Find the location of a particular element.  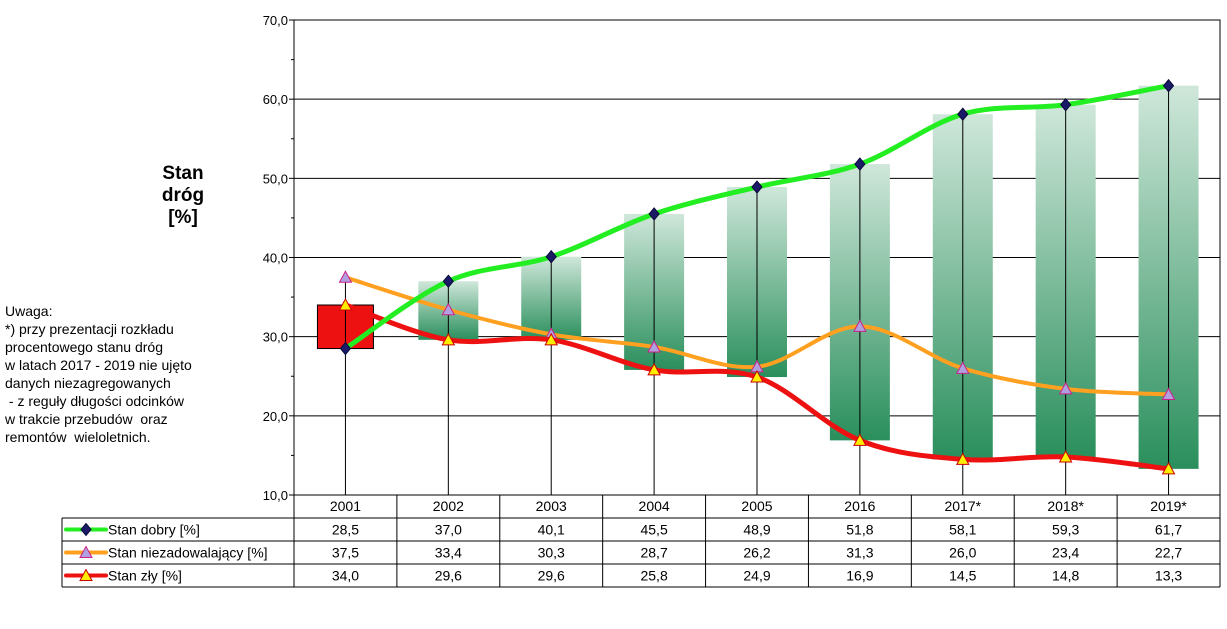

table-value: 58,1 is located at coordinates (962, 530).